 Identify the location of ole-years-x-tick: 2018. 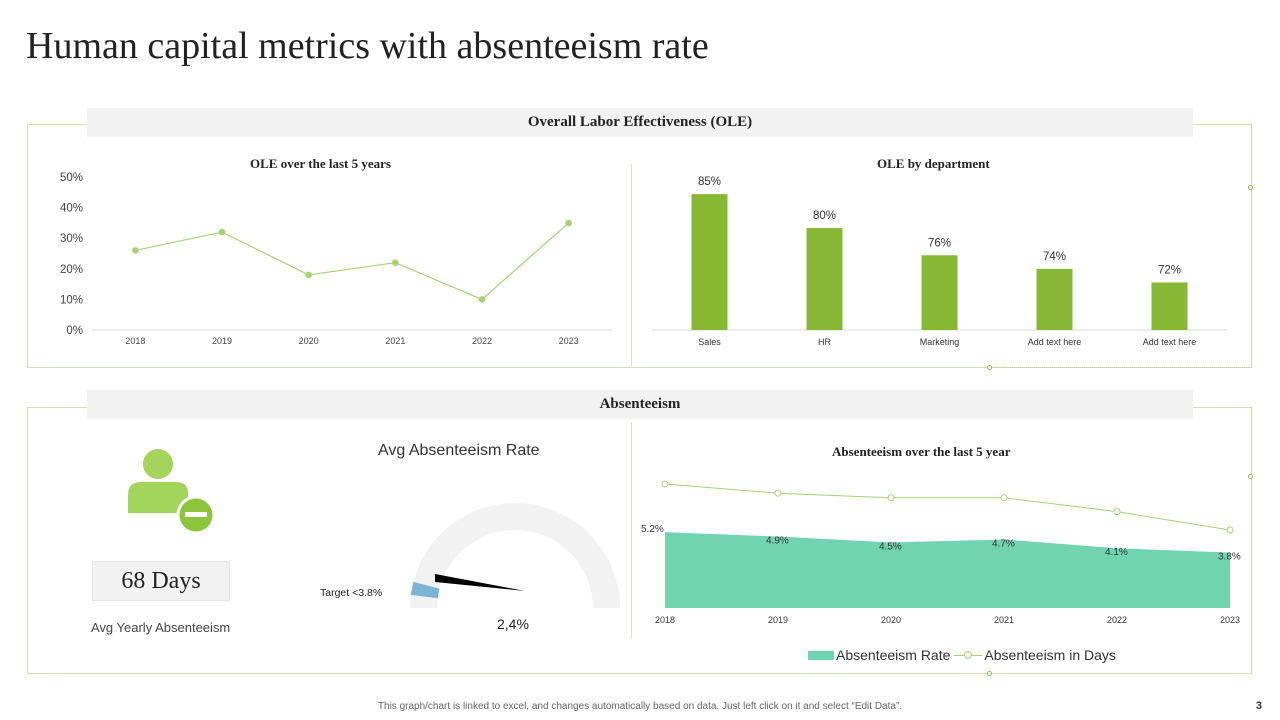
(135, 341).